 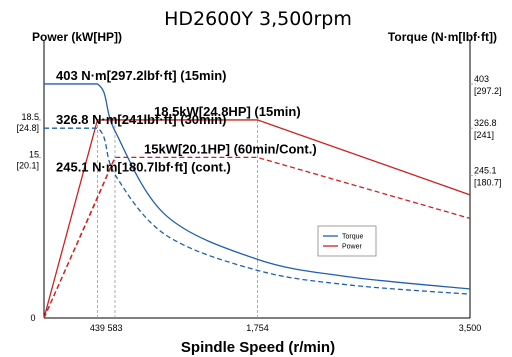 I want to click on right-tick-label: 326.8, so click(x=485, y=123).